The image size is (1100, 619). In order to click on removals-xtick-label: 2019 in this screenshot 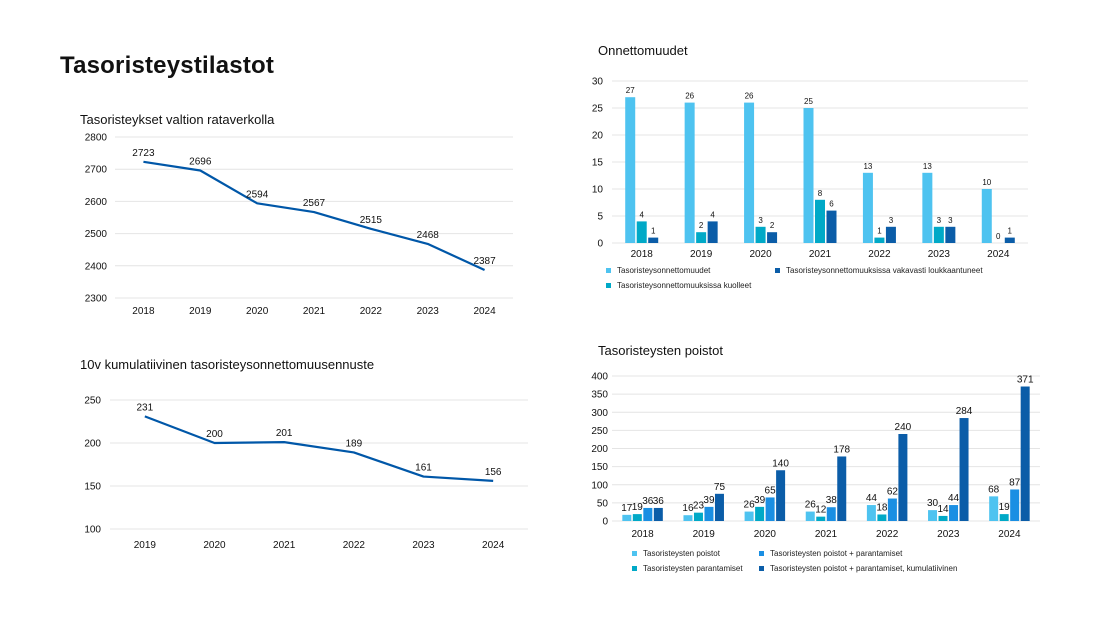, I will do `click(704, 534)`.